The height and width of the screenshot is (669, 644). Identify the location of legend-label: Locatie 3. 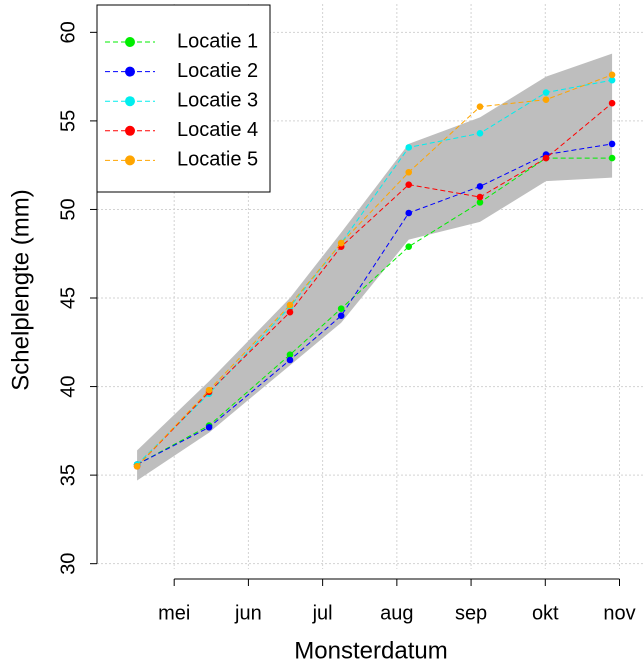
(217, 100).